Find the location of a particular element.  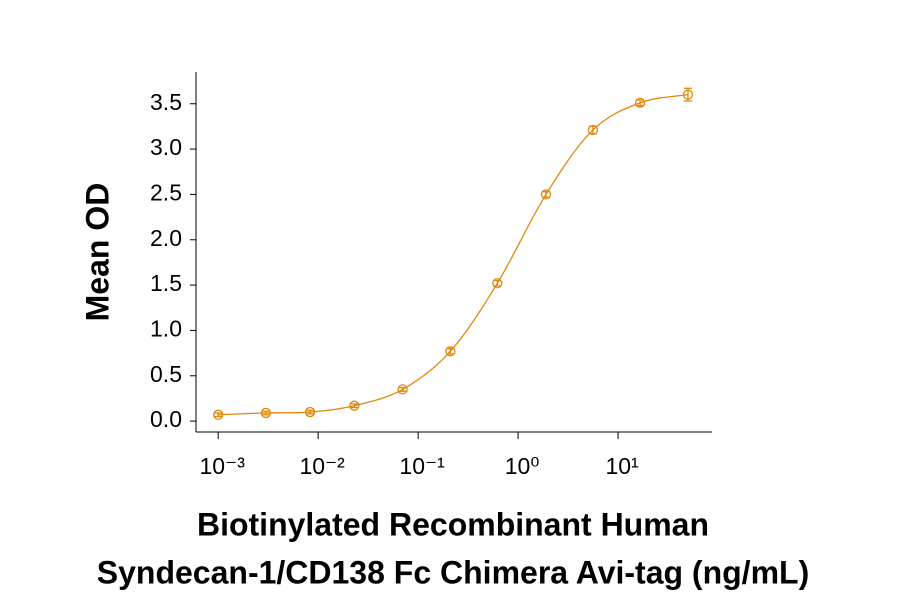

x-tick-label: 10⁻³ is located at coordinates (222, 466).